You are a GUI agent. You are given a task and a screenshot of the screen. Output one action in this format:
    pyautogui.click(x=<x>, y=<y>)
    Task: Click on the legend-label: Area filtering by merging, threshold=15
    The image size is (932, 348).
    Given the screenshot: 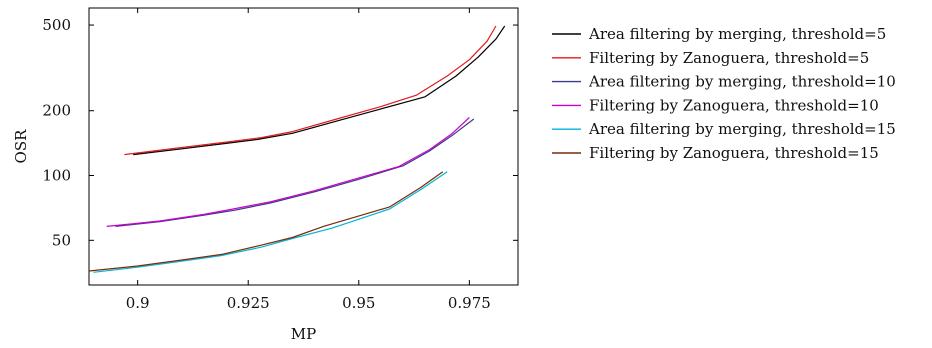 What is the action you would take?
    pyautogui.click(x=742, y=129)
    